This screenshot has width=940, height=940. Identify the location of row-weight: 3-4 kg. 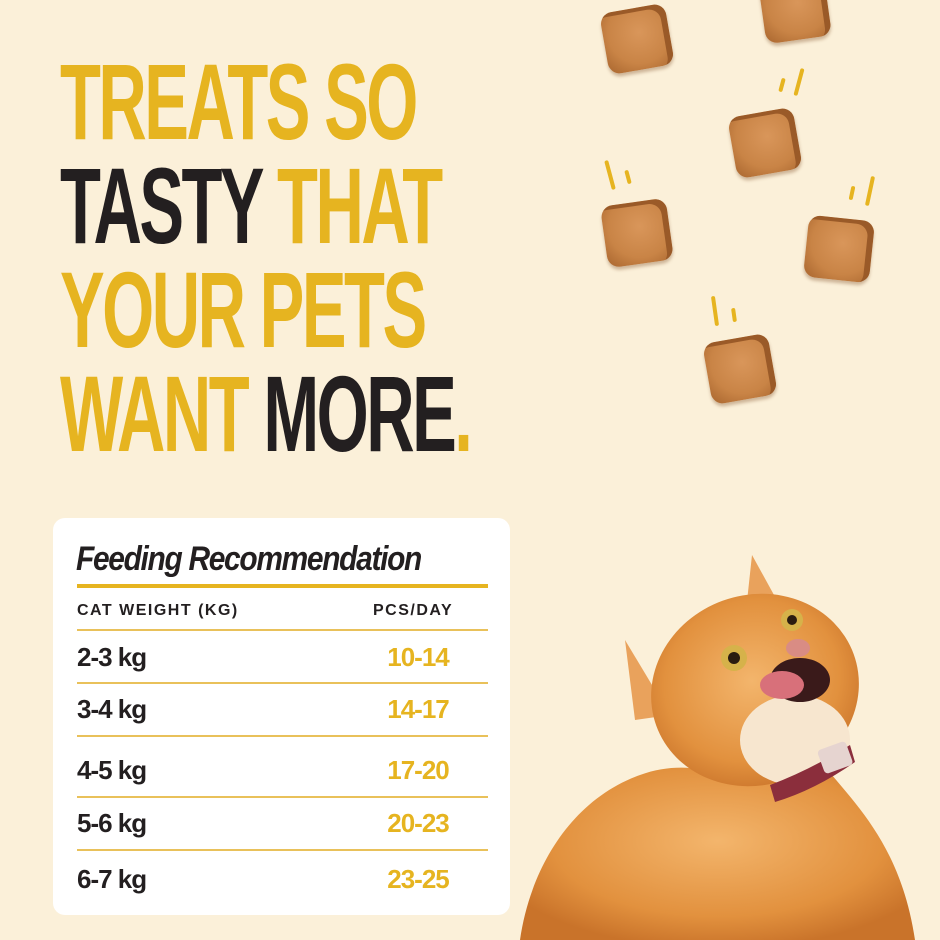
(112, 709).